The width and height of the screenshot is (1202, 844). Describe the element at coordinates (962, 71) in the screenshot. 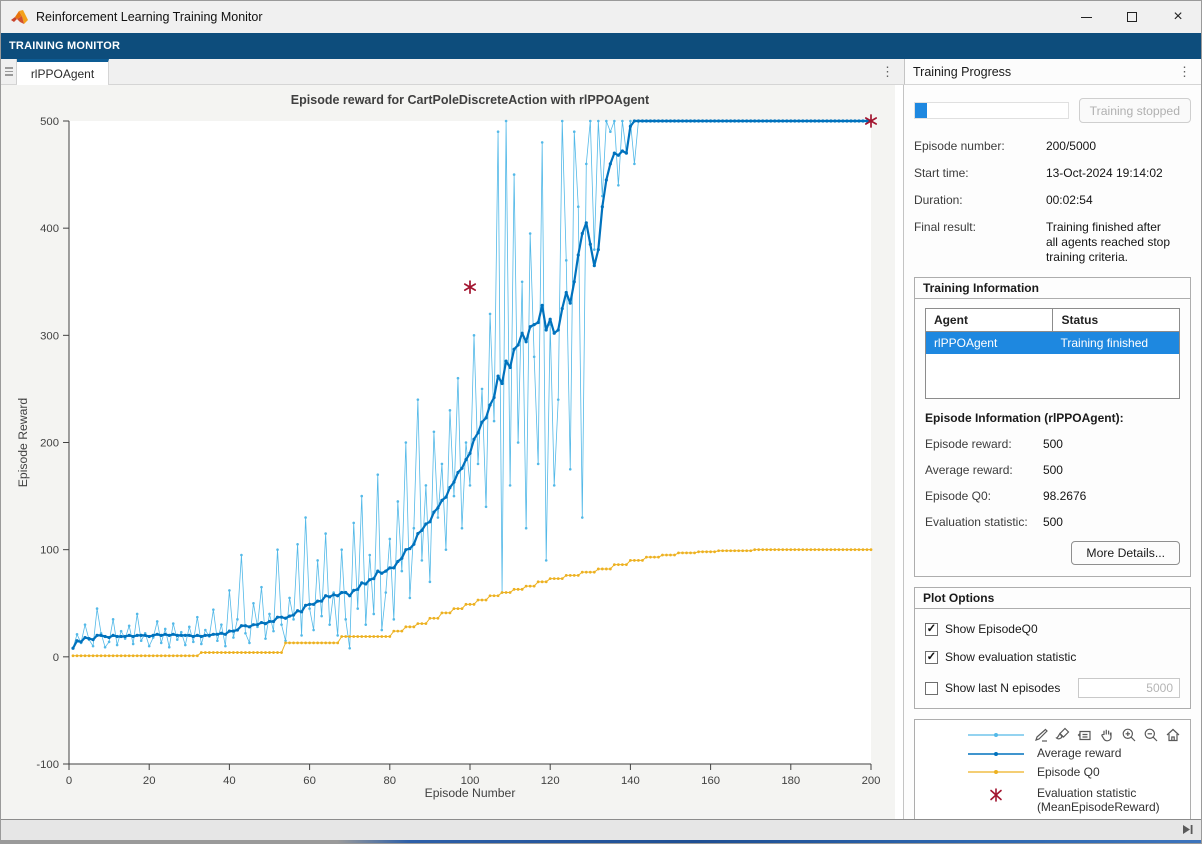

I see `panel-title: Training Progress` at that location.